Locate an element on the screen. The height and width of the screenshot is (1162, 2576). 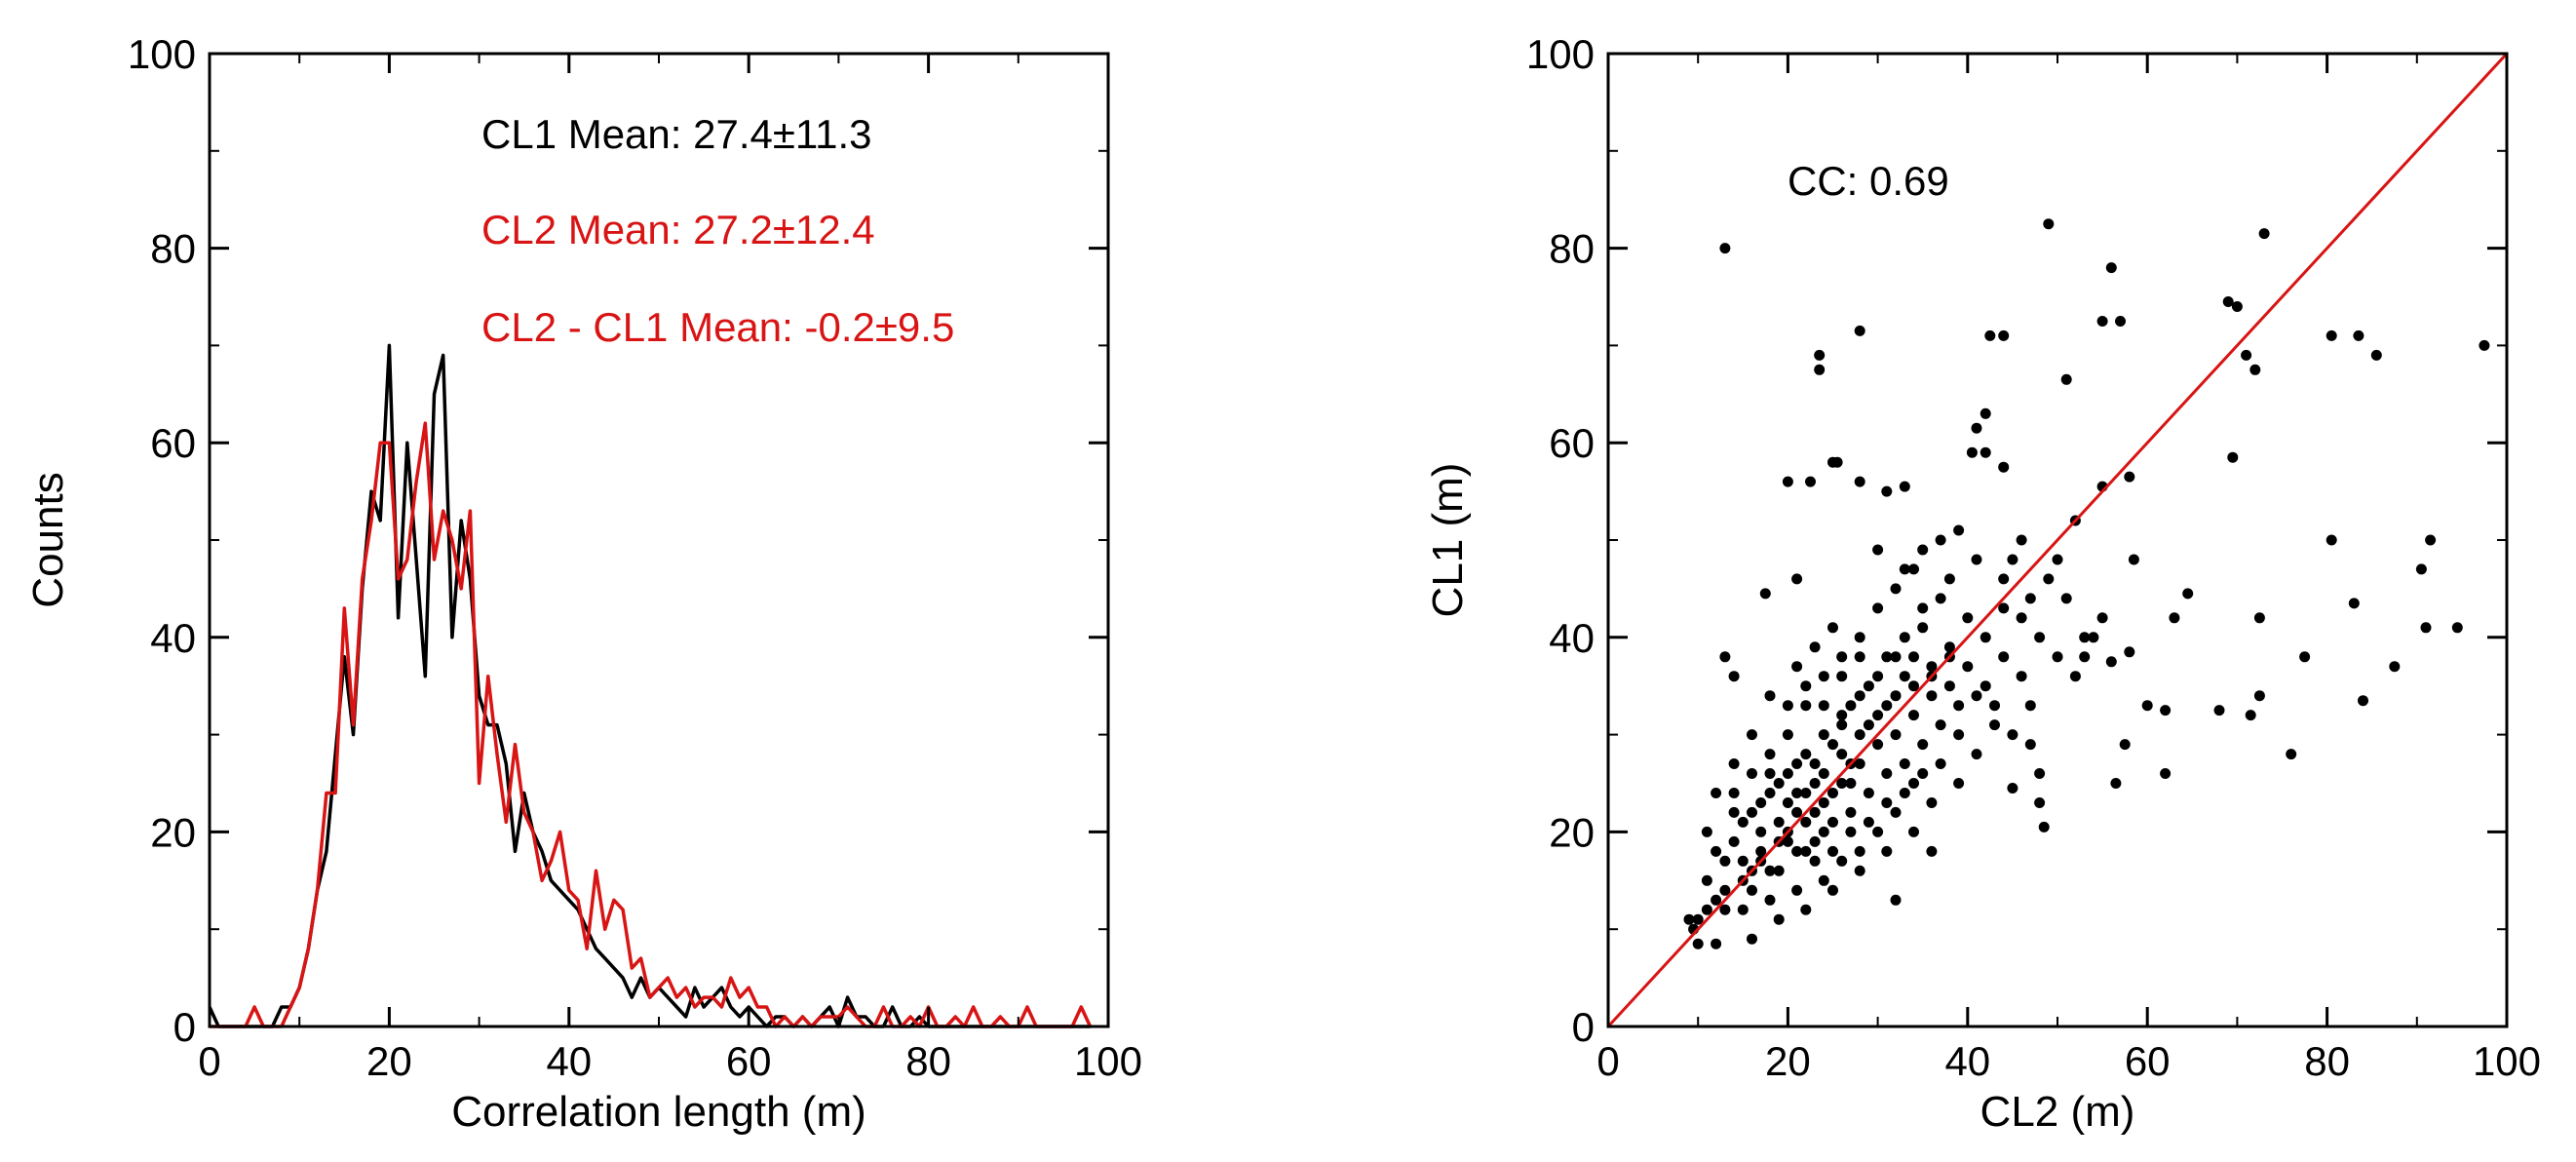
scatter-y-axis-label: CL1 (m) is located at coordinates (1448, 540).